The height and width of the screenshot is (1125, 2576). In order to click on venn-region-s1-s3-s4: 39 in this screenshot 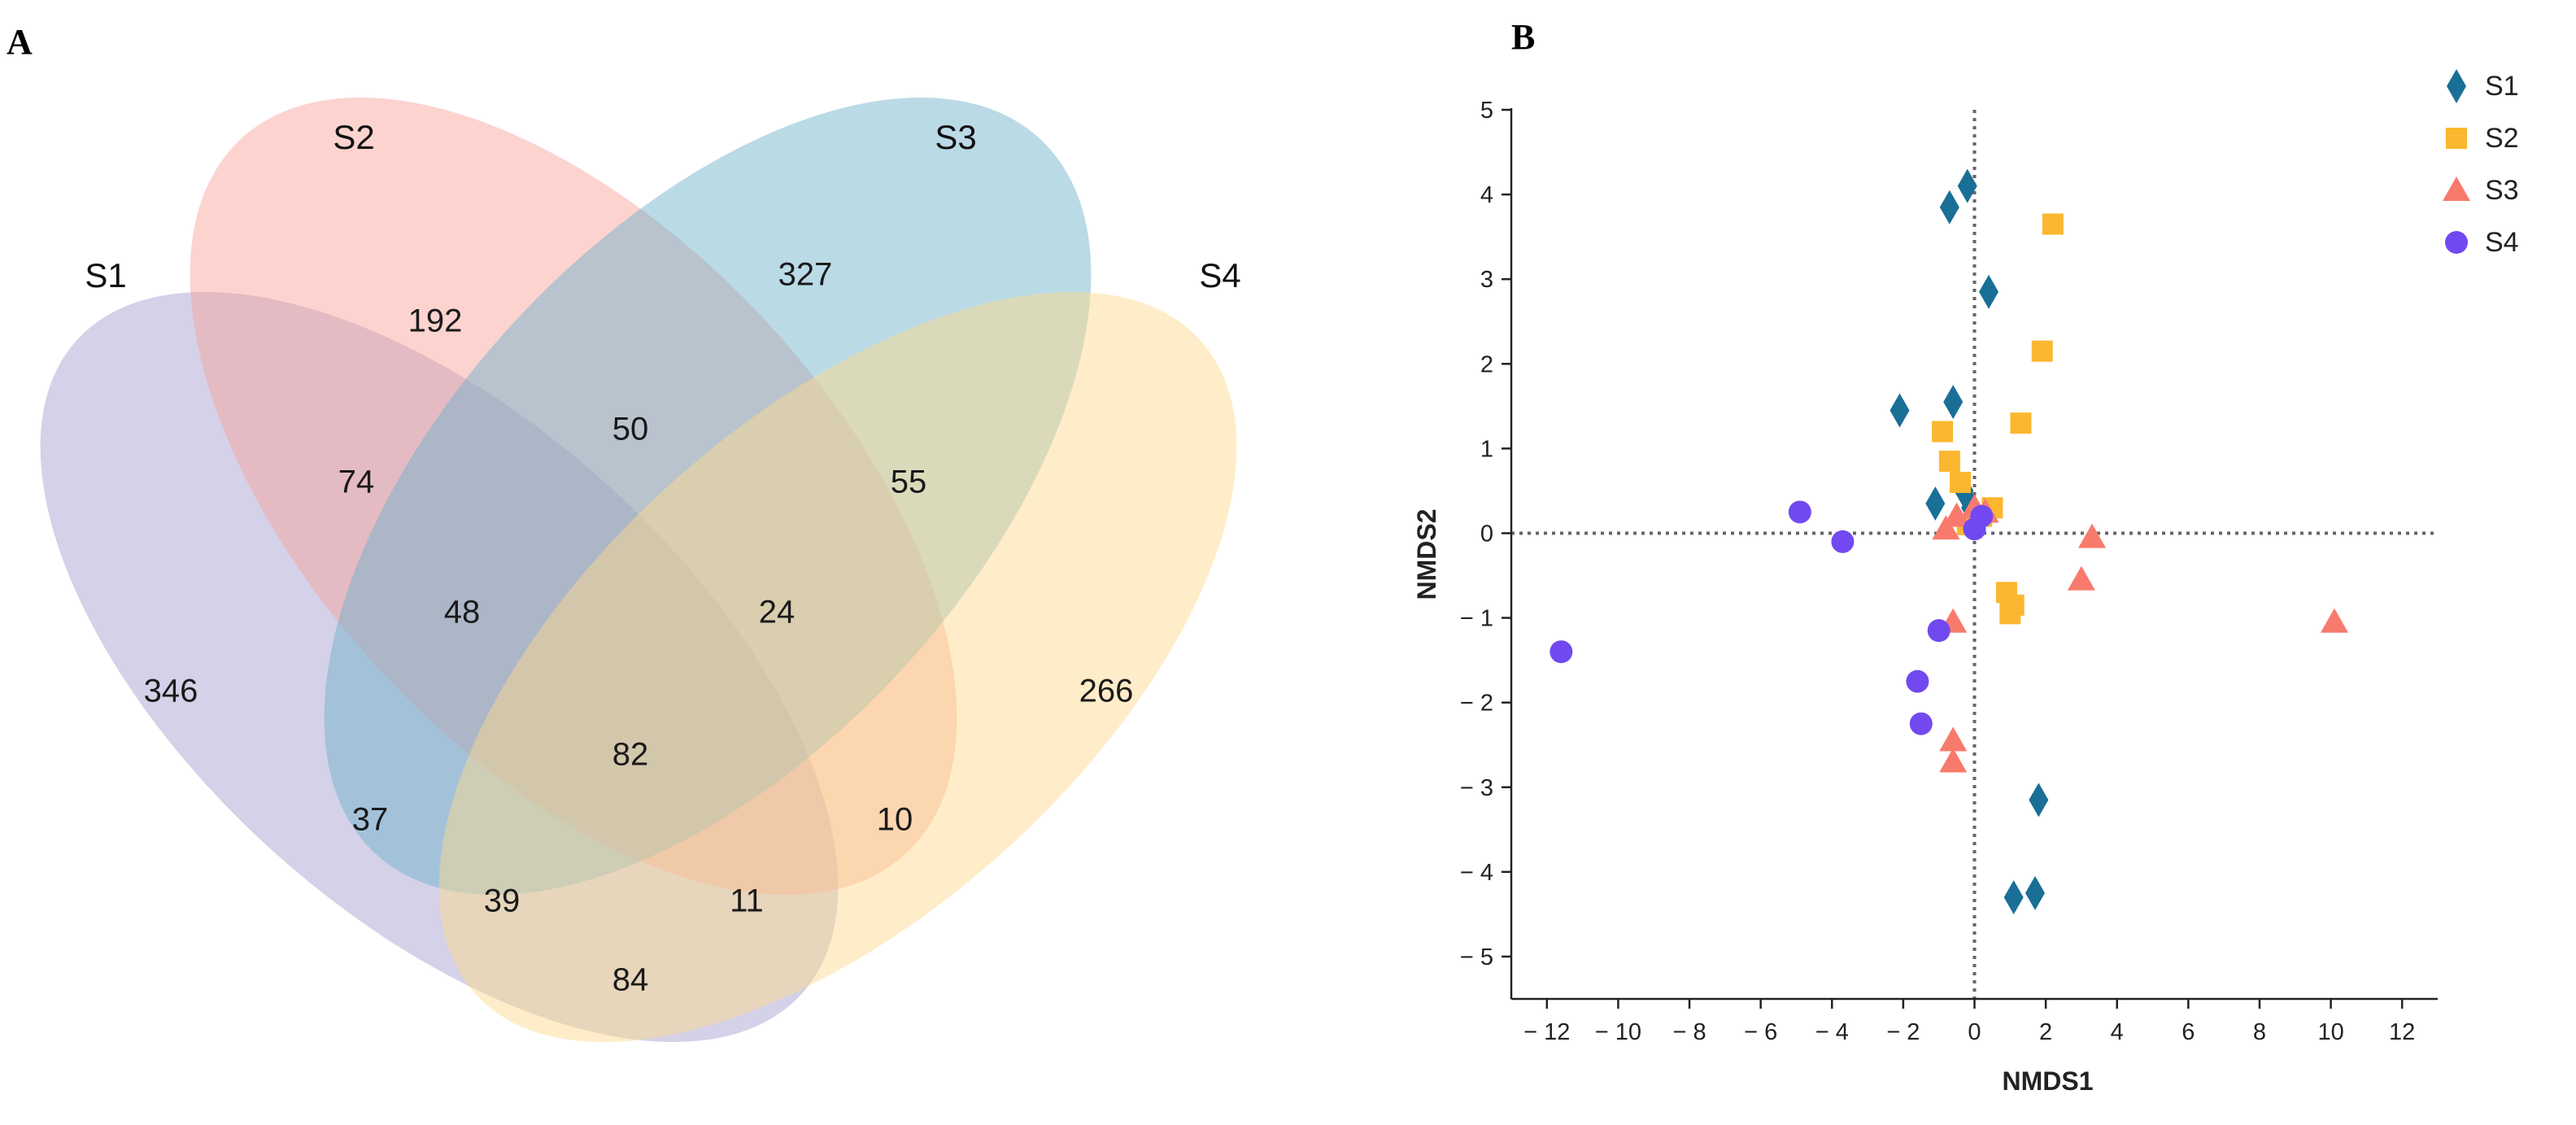, I will do `click(502, 901)`.